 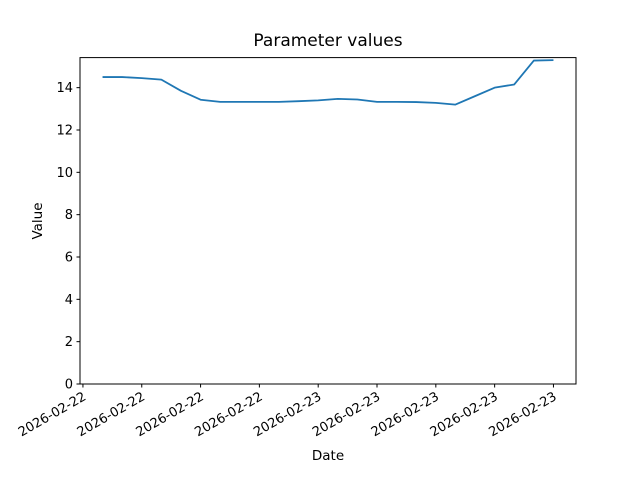 What do you see at coordinates (328, 41) in the screenshot?
I see `chart-title: Parameter values` at bounding box center [328, 41].